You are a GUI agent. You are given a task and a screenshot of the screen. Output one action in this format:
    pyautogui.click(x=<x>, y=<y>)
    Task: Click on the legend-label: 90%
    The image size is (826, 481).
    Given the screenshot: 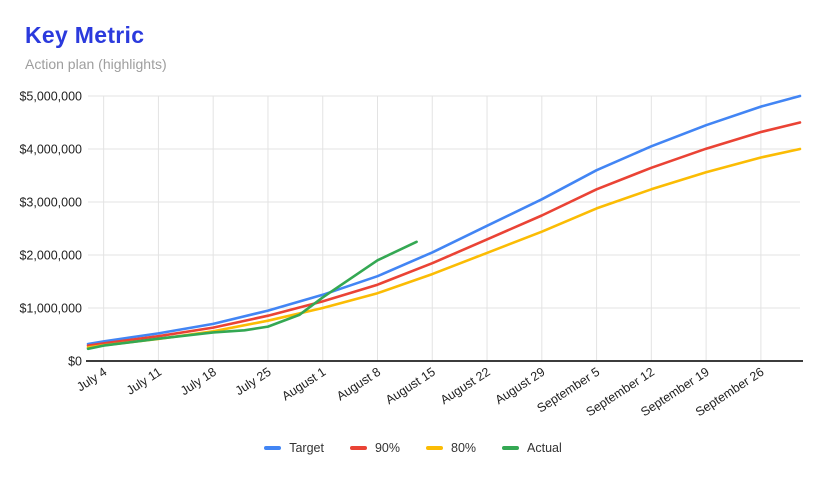 What is the action you would take?
    pyautogui.click(x=387, y=448)
    